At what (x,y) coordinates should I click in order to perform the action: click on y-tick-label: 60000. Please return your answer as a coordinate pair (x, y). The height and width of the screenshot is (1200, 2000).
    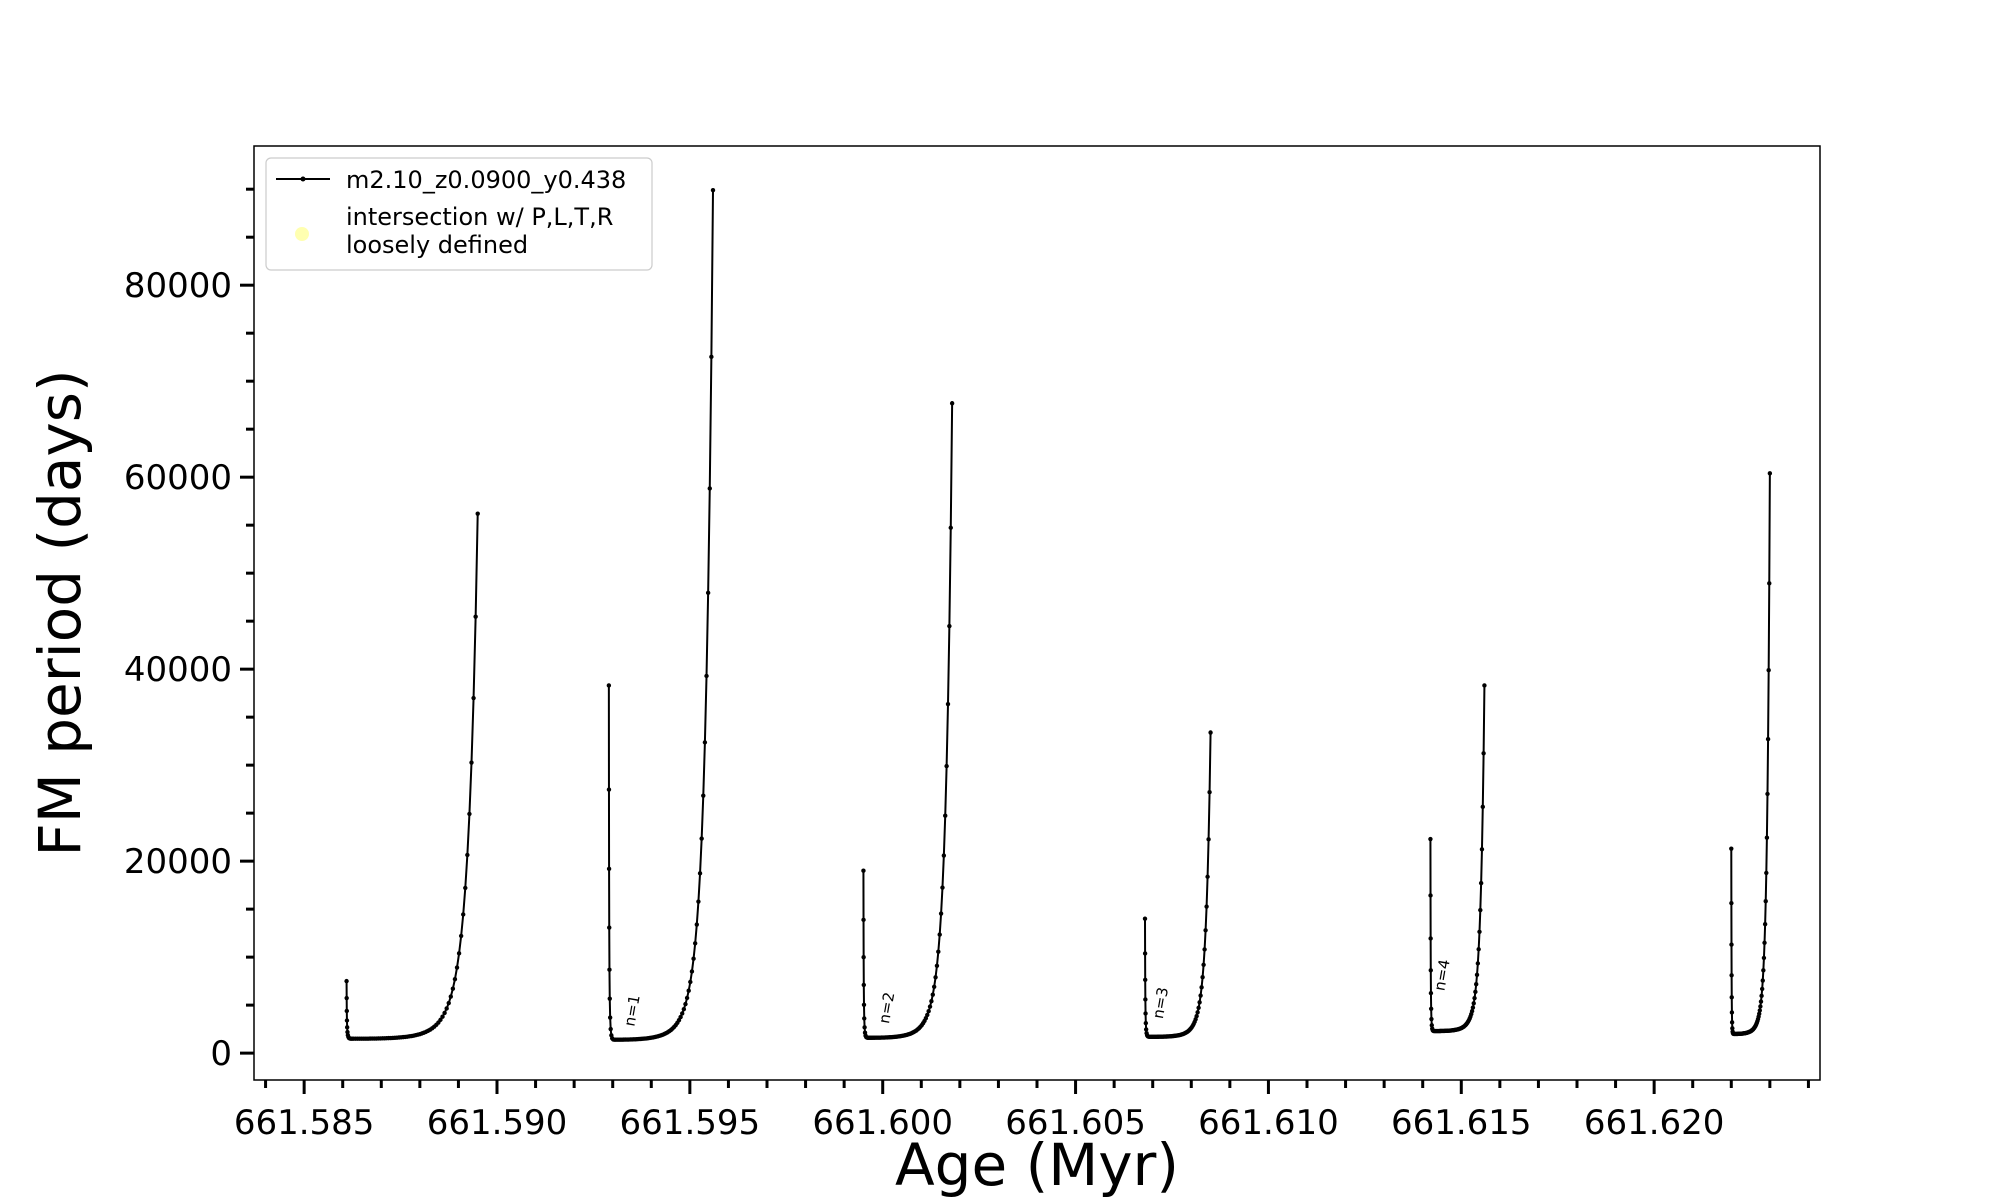
    Looking at the image, I should click on (178, 478).